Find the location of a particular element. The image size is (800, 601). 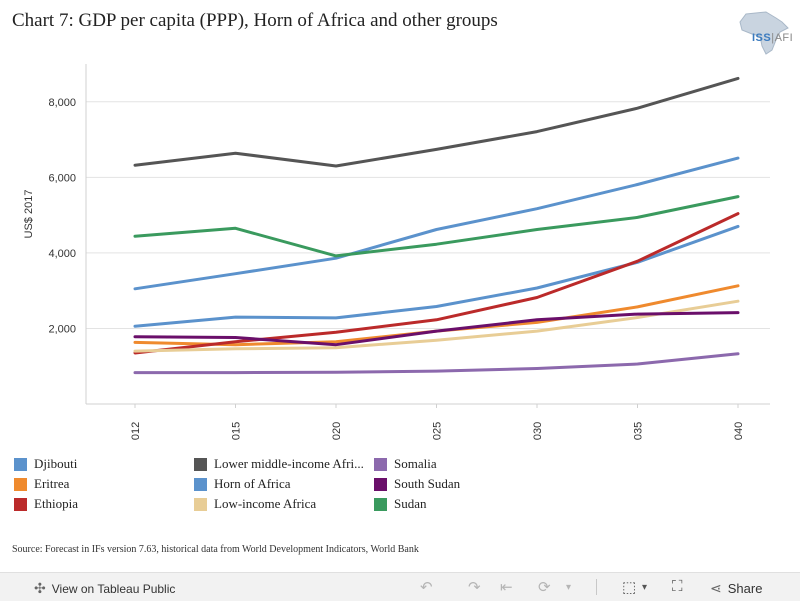

share-button: ⋖ Share is located at coordinates (736, 588).